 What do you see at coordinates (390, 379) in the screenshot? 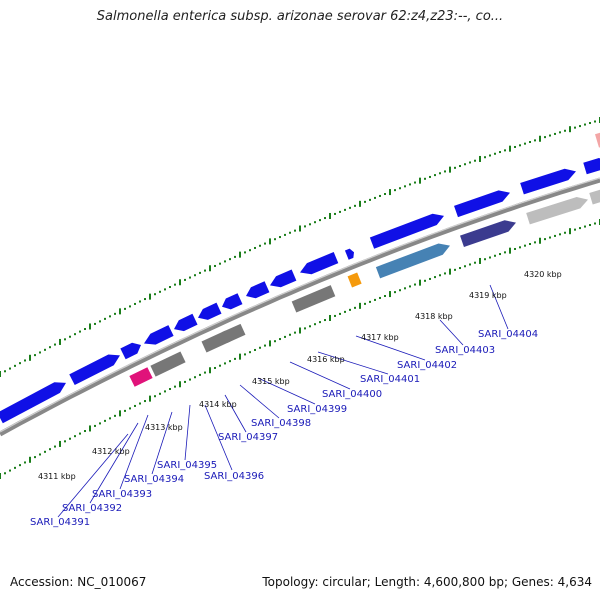
I see `gene-label-sari-04401: SARI_04401` at bounding box center [390, 379].